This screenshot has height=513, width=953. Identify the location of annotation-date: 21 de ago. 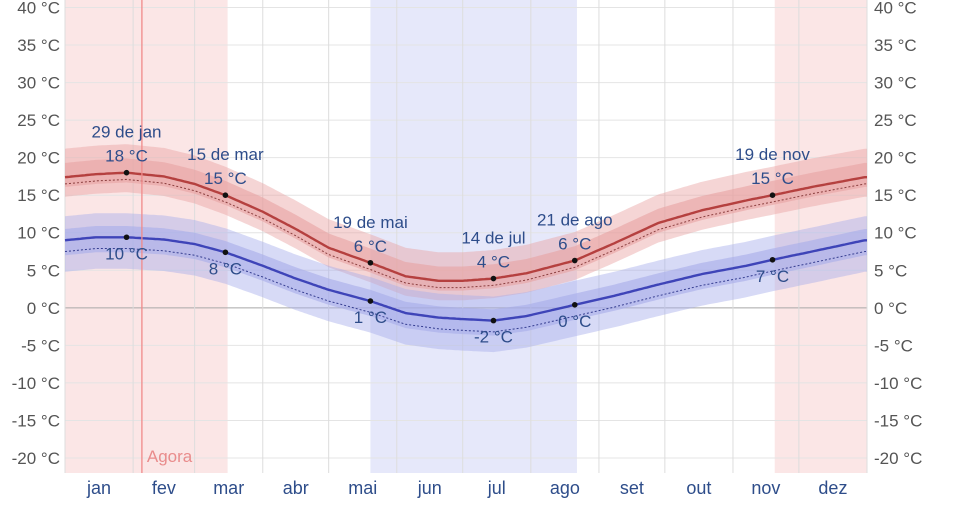
(575, 220).